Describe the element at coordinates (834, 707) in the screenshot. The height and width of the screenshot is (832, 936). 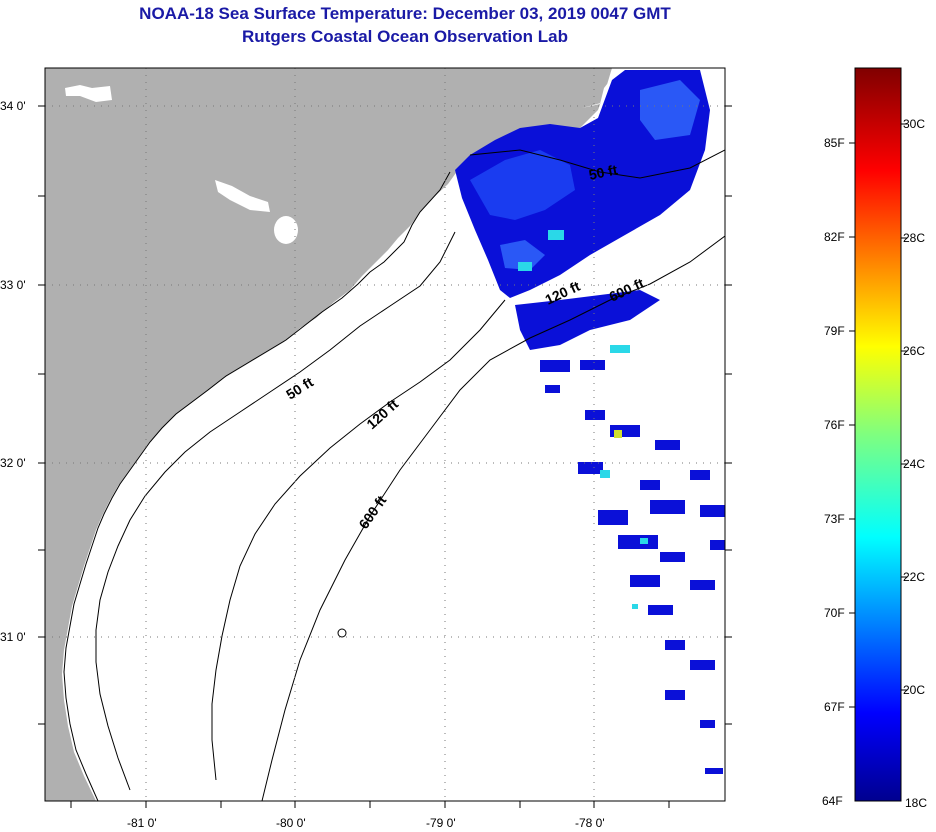
I see `colorbar-f-67: 67F` at that location.